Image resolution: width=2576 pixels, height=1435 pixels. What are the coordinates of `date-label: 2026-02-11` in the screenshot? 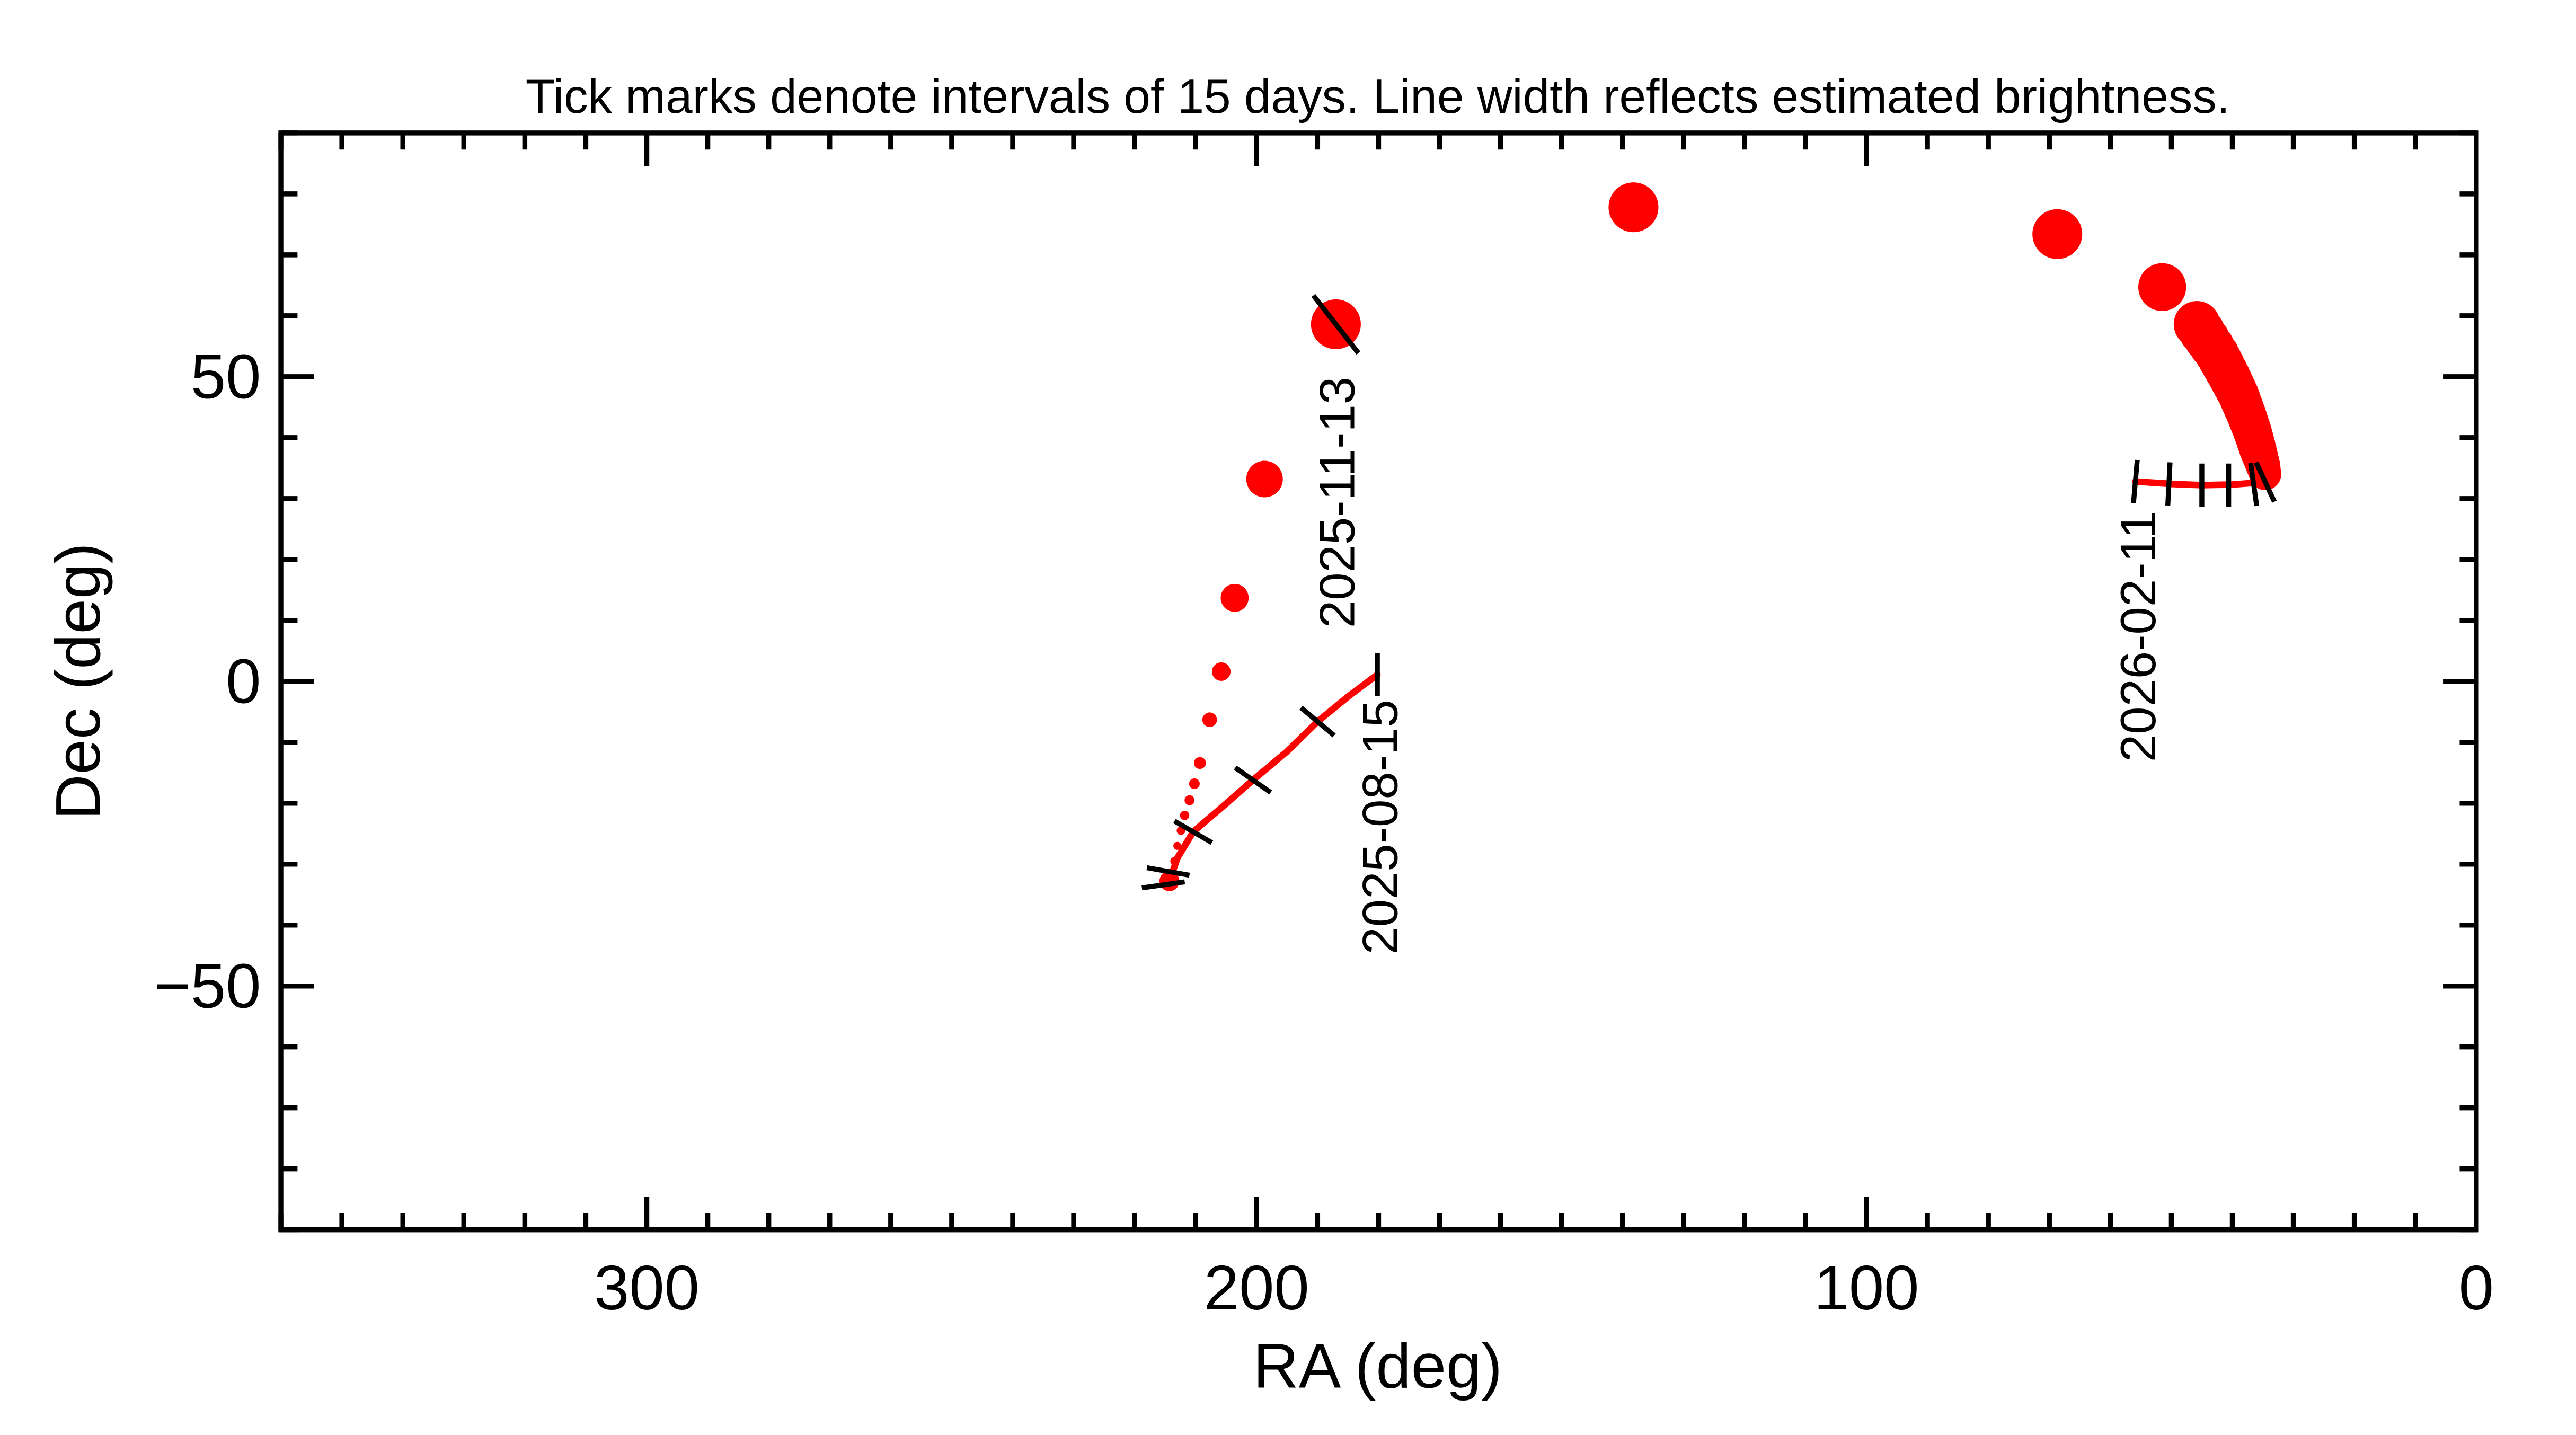 It's located at (2138, 637).